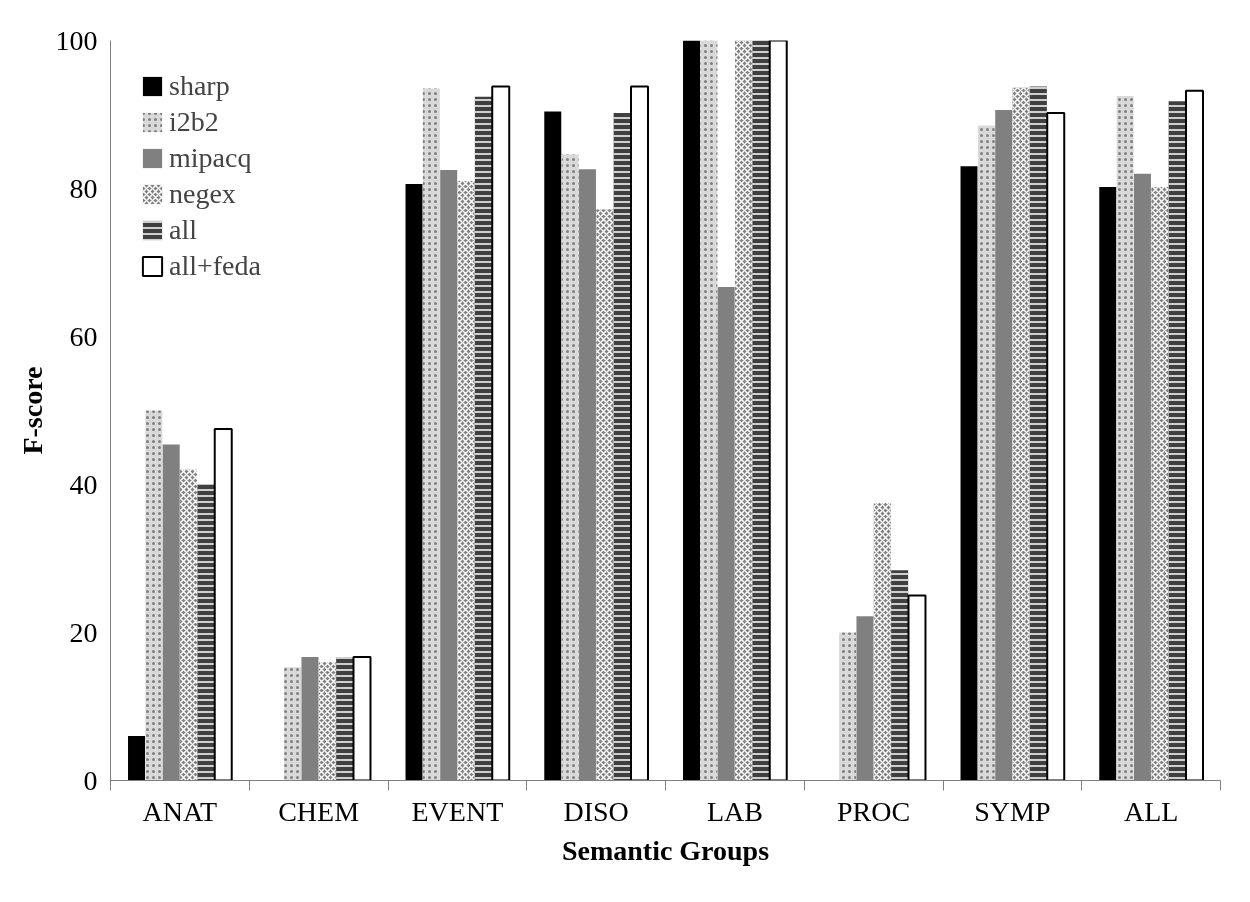  I want to click on legend-label: mipacq, so click(210, 158).